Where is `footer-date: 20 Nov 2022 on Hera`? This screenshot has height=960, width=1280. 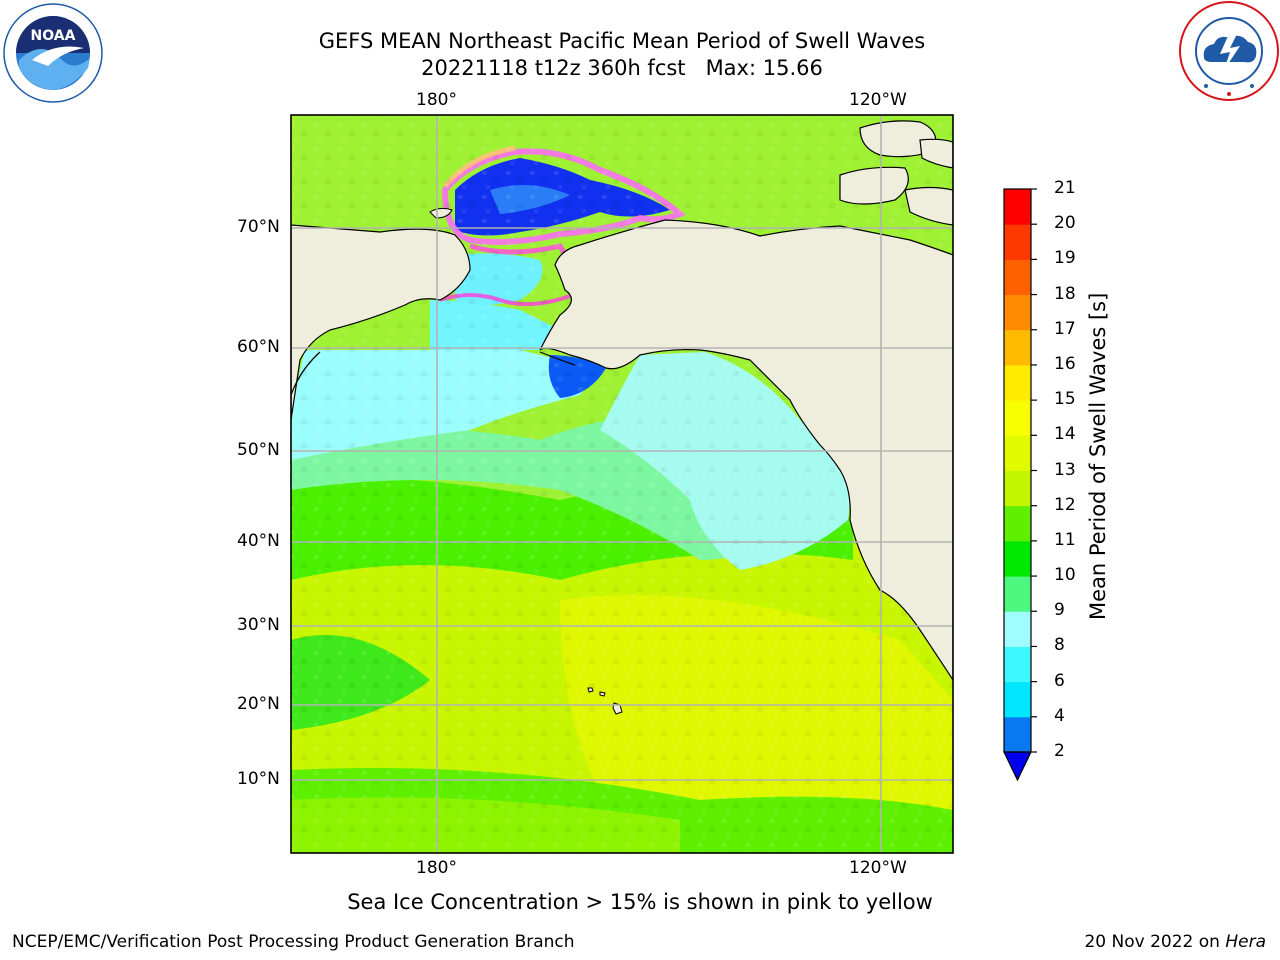
footer-date: 20 Nov 2022 on Hera is located at coordinates (1175, 942).